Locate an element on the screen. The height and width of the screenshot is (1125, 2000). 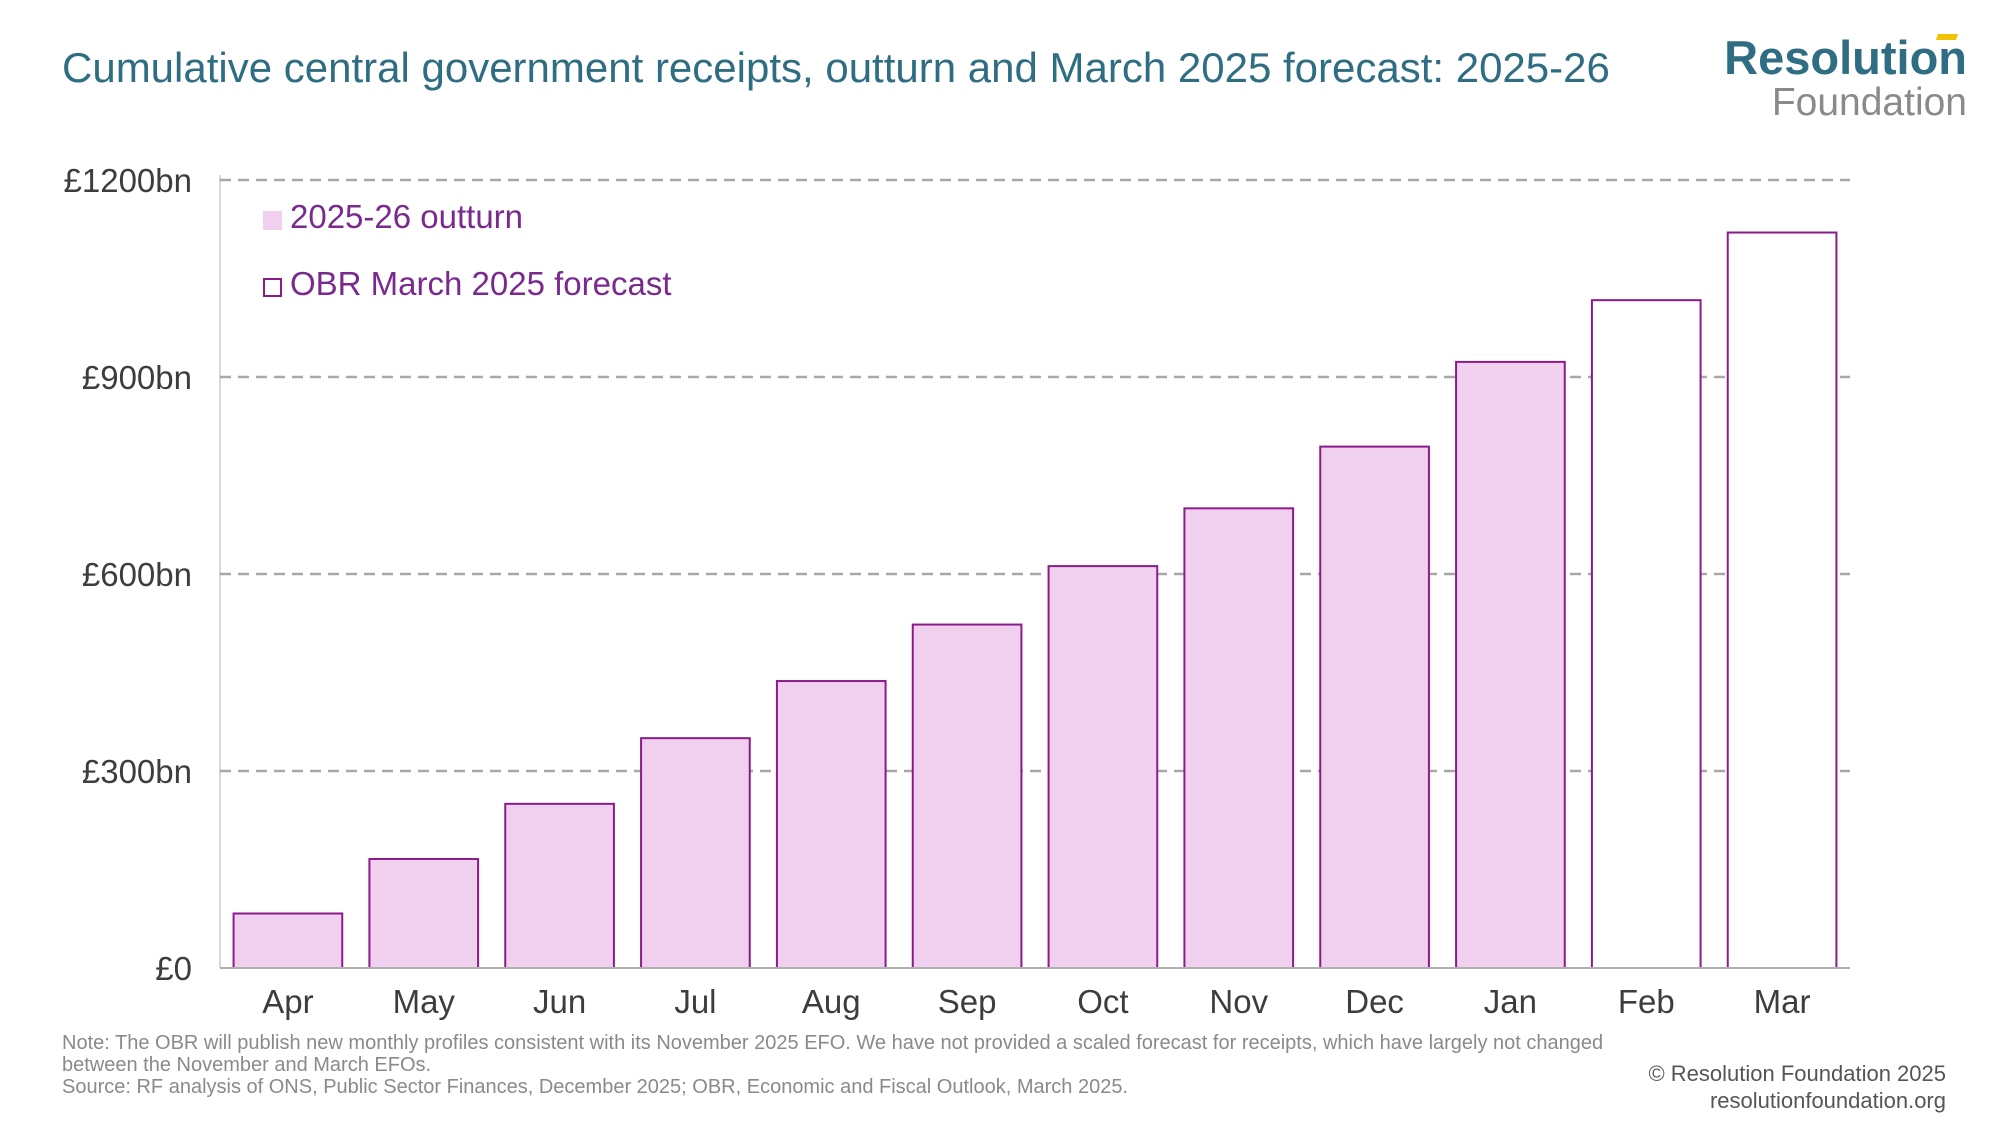
website-link: resolutionfoundation.org is located at coordinates (1827, 1100).